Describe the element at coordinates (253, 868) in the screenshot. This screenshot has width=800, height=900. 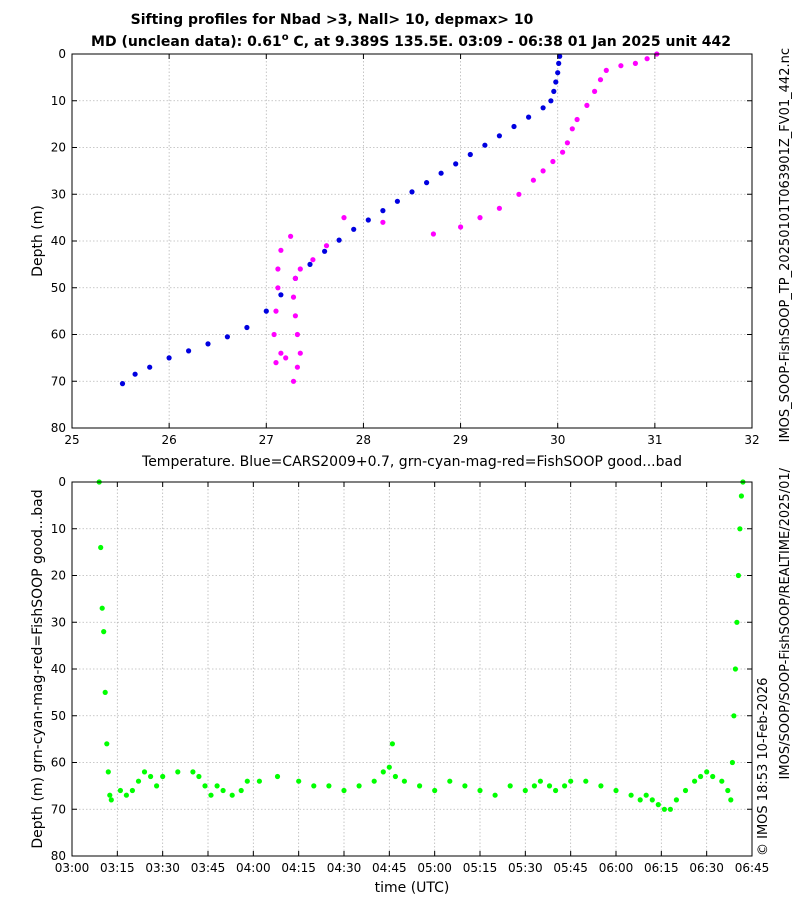
I see `x-tick-label: 04:00` at that location.